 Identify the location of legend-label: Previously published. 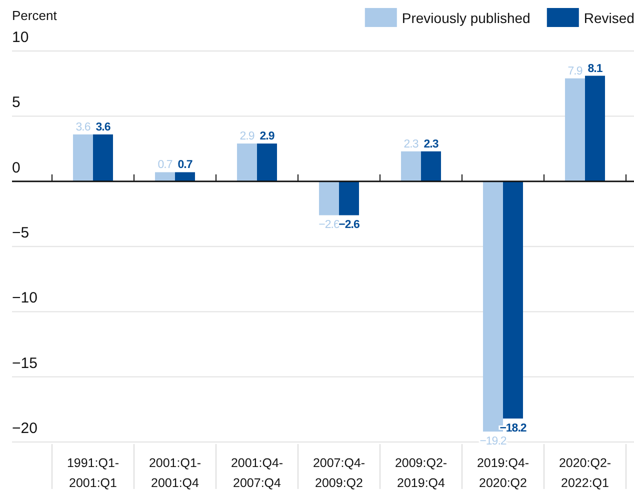
(466, 18).